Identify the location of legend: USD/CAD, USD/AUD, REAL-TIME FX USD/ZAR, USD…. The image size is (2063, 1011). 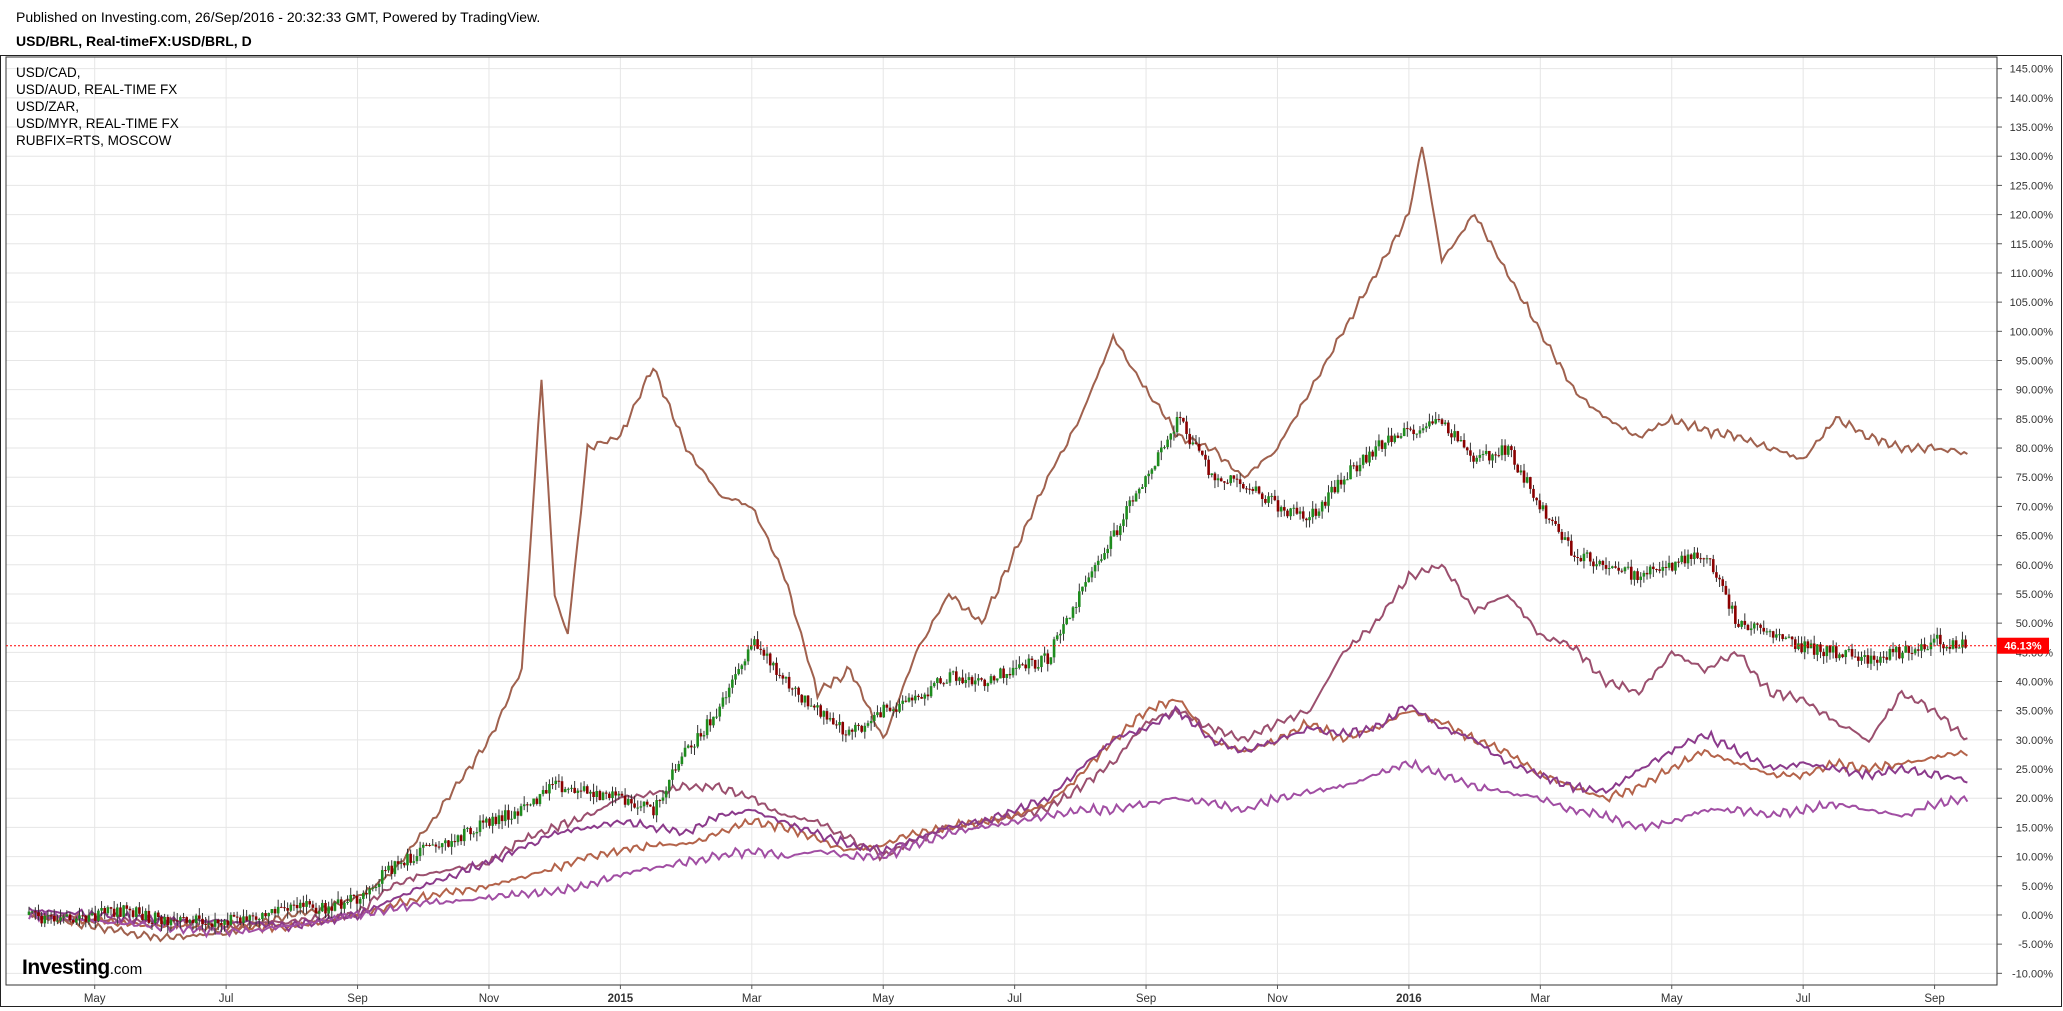
(97, 106).